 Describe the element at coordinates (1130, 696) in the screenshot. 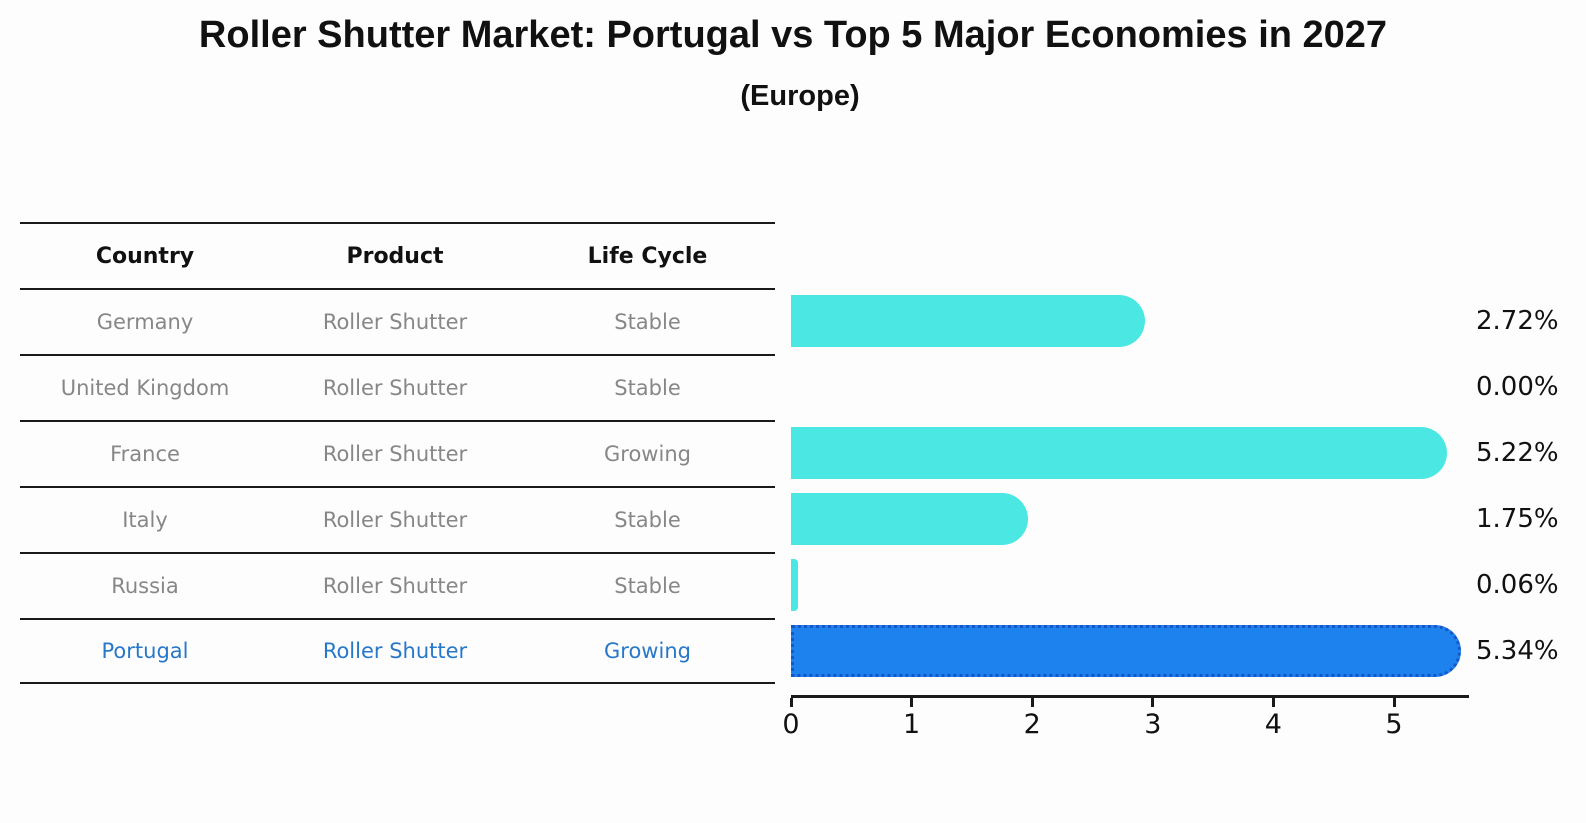

I see `x-axis-line` at that location.